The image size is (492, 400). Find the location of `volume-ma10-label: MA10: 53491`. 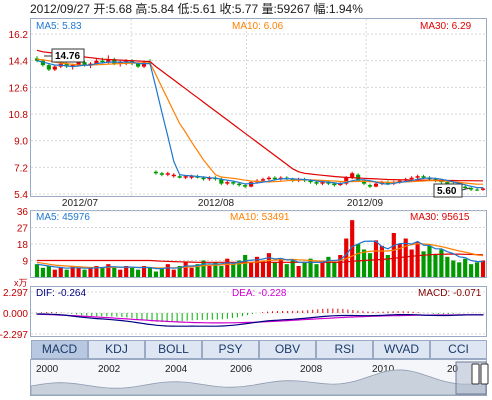

volume-ma10-label: MA10: 53491 is located at coordinates (260, 217).